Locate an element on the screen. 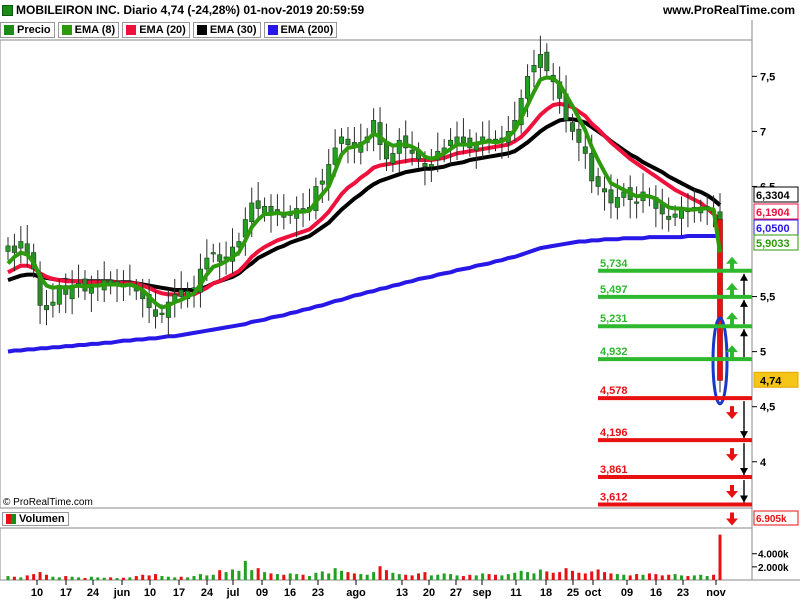 The height and width of the screenshot is (600, 800). level-label: 5,497 is located at coordinates (614, 290).